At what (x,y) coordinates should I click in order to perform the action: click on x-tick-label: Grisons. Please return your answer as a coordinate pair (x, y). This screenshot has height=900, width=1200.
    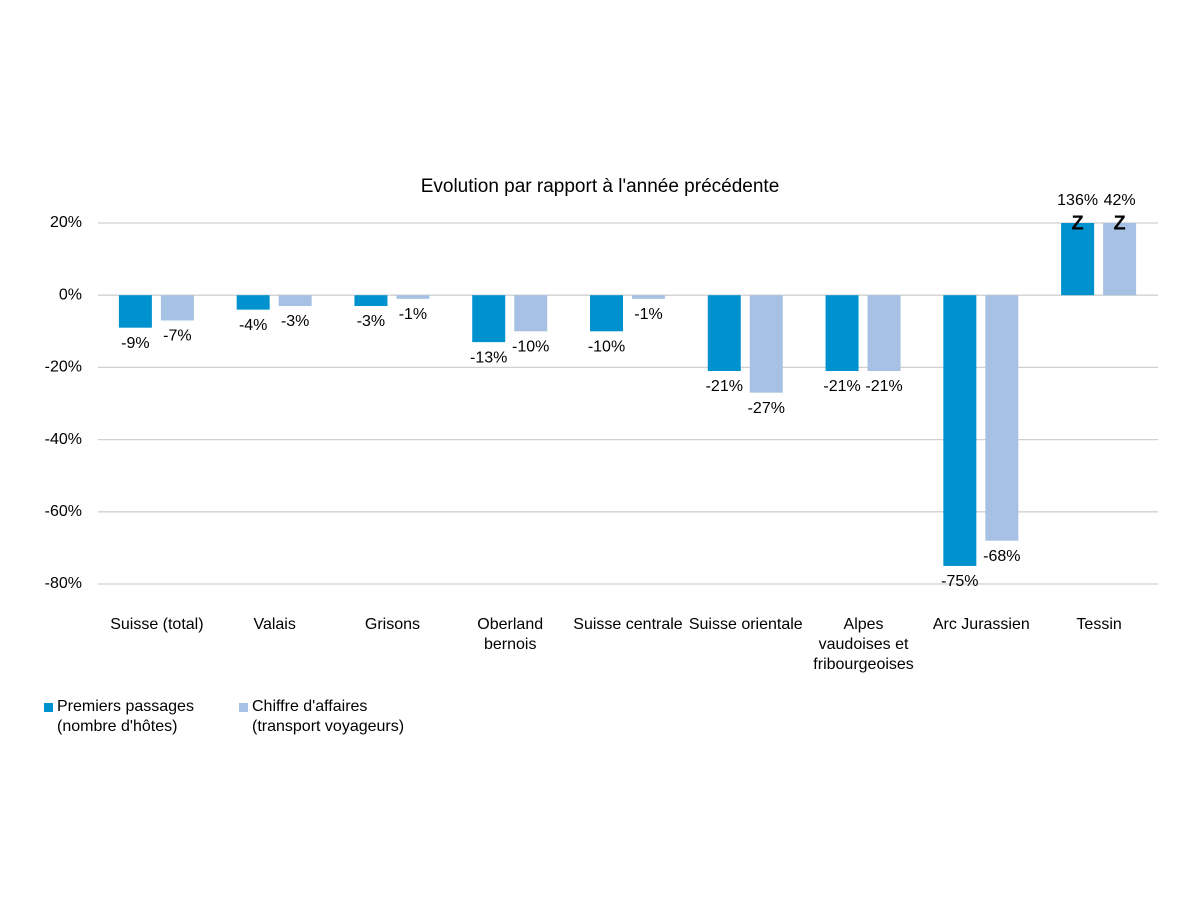
    Looking at the image, I should click on (392, 624).